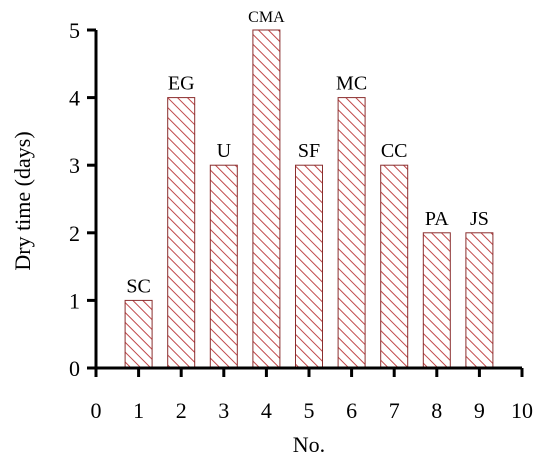 Image resolution: width=550 pixels, height=463 pixels. Describe the element at coordinates (309, 266) in the screenshot. I see `bar-sf` at that location.